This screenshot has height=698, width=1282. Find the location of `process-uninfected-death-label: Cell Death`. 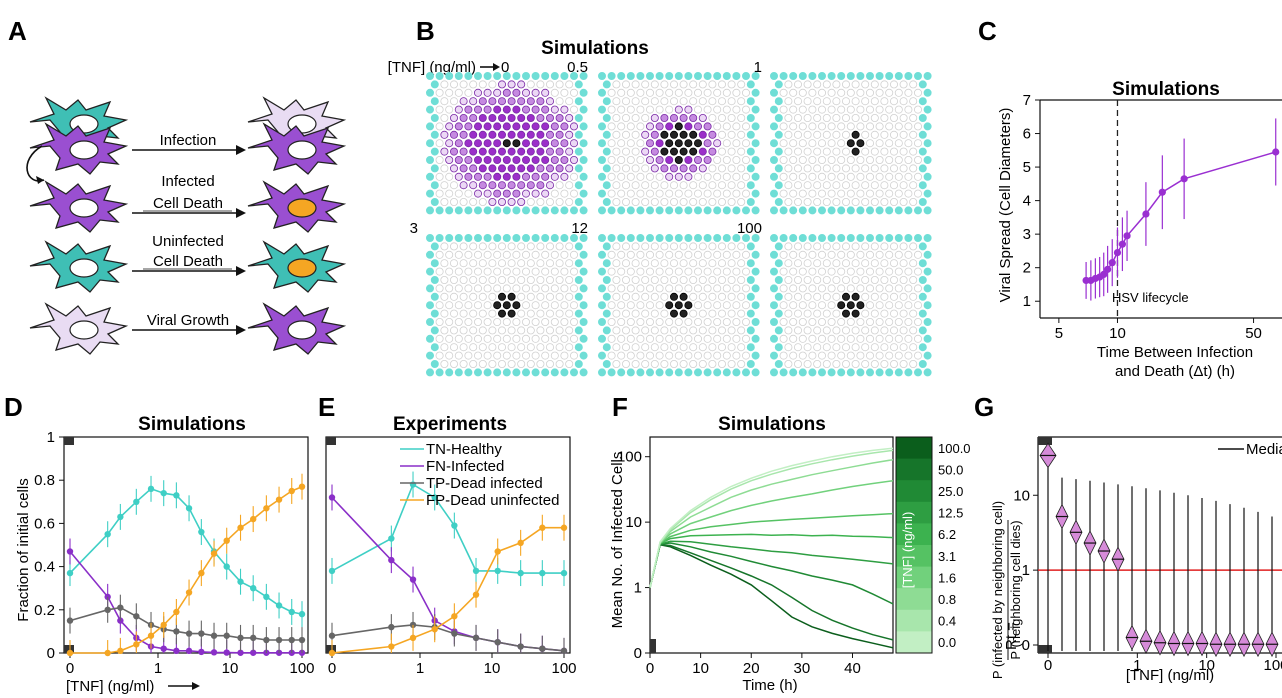

process-uninfected-death-label: Cell Death is located at coordinates (188, 261).